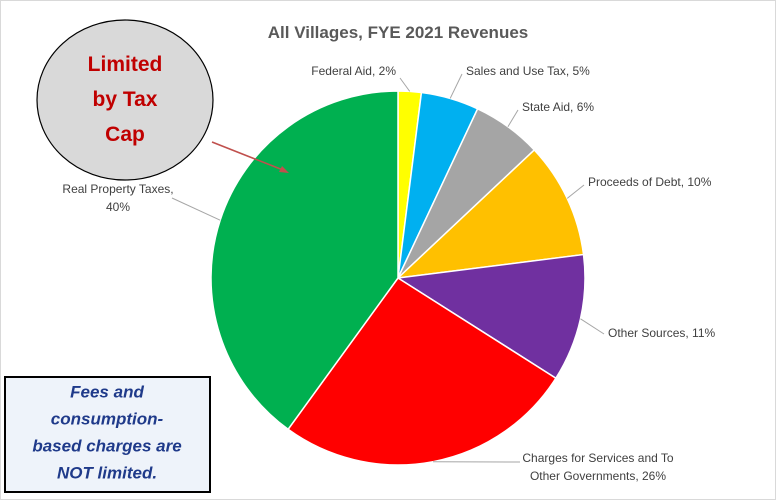  I want to click on text-line: Sales and Use Tax, 5%, so click(528, 71).